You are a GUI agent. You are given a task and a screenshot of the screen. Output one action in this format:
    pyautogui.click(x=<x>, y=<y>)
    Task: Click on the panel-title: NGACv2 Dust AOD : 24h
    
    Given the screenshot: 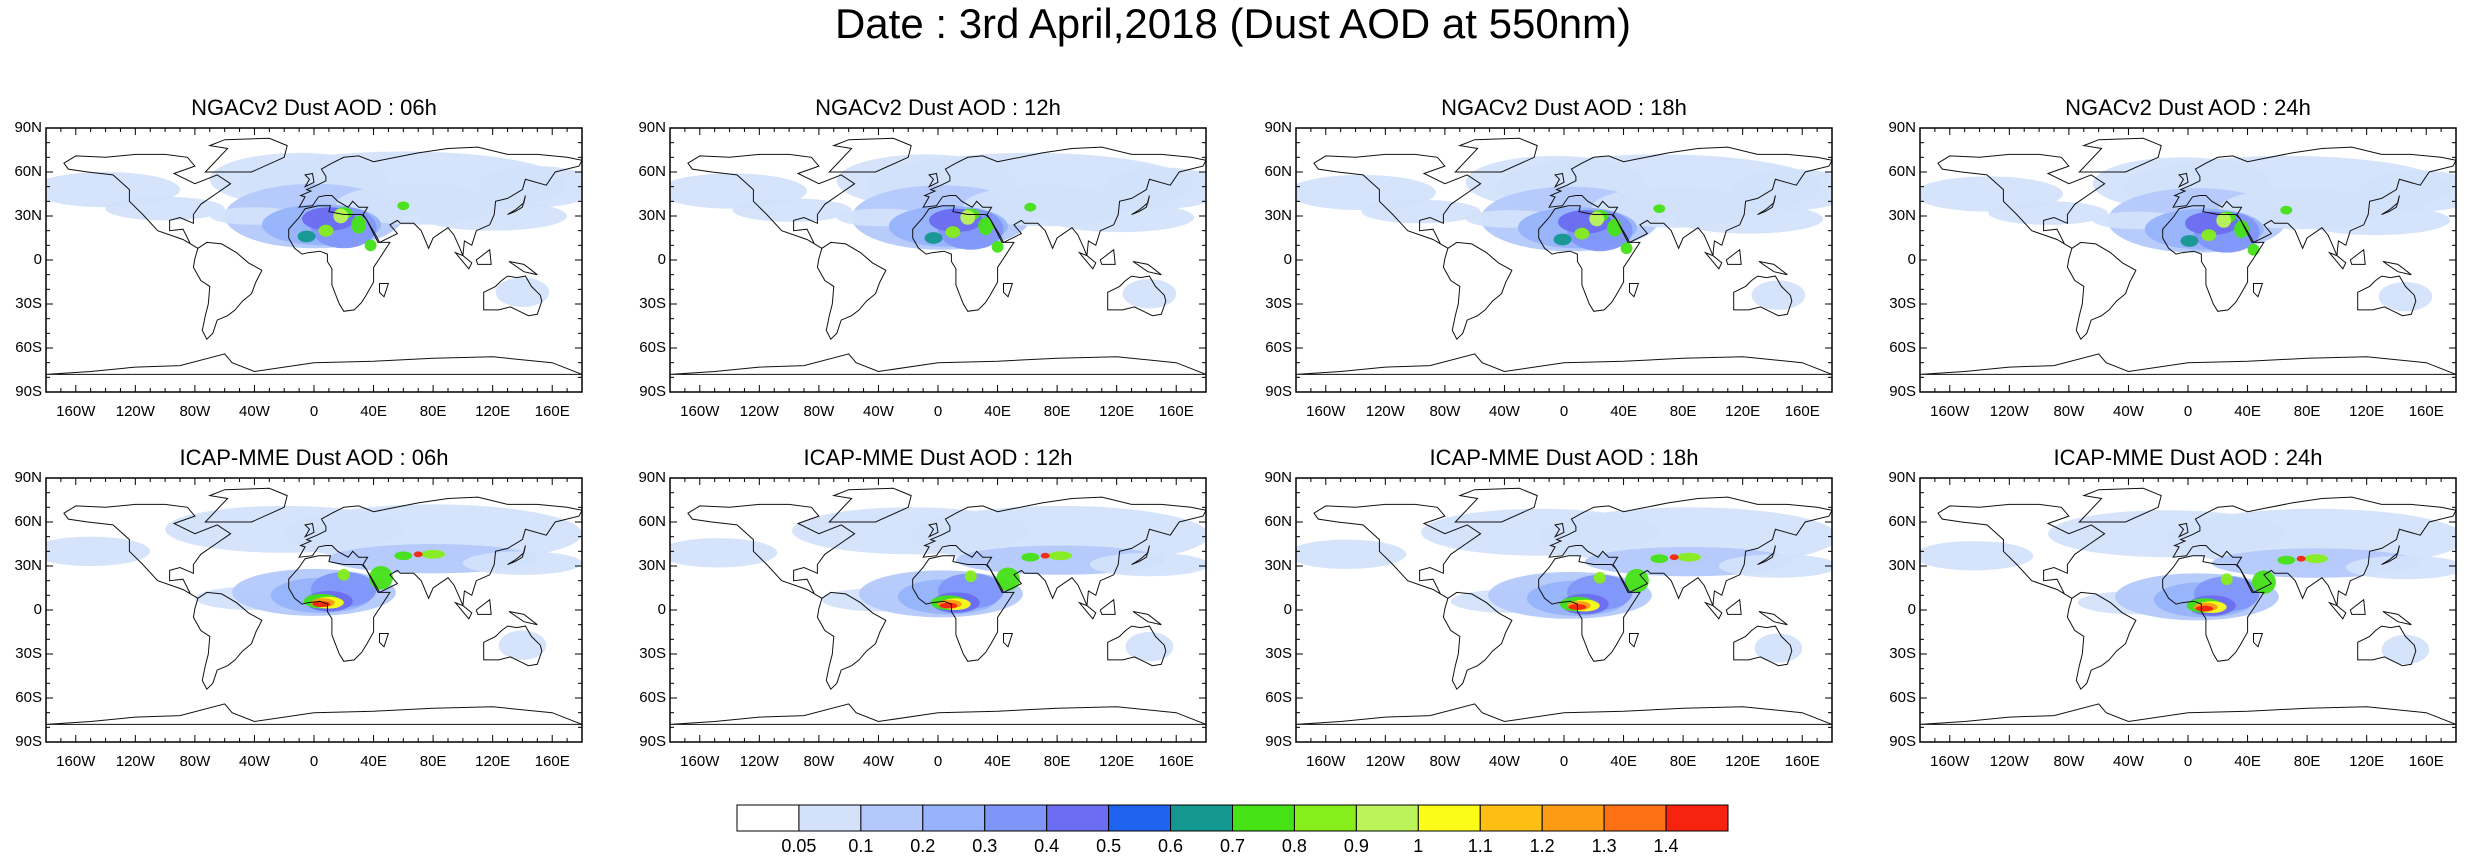 What is the action you would take?
    pyautogui.click(x=2188, y=107)
    